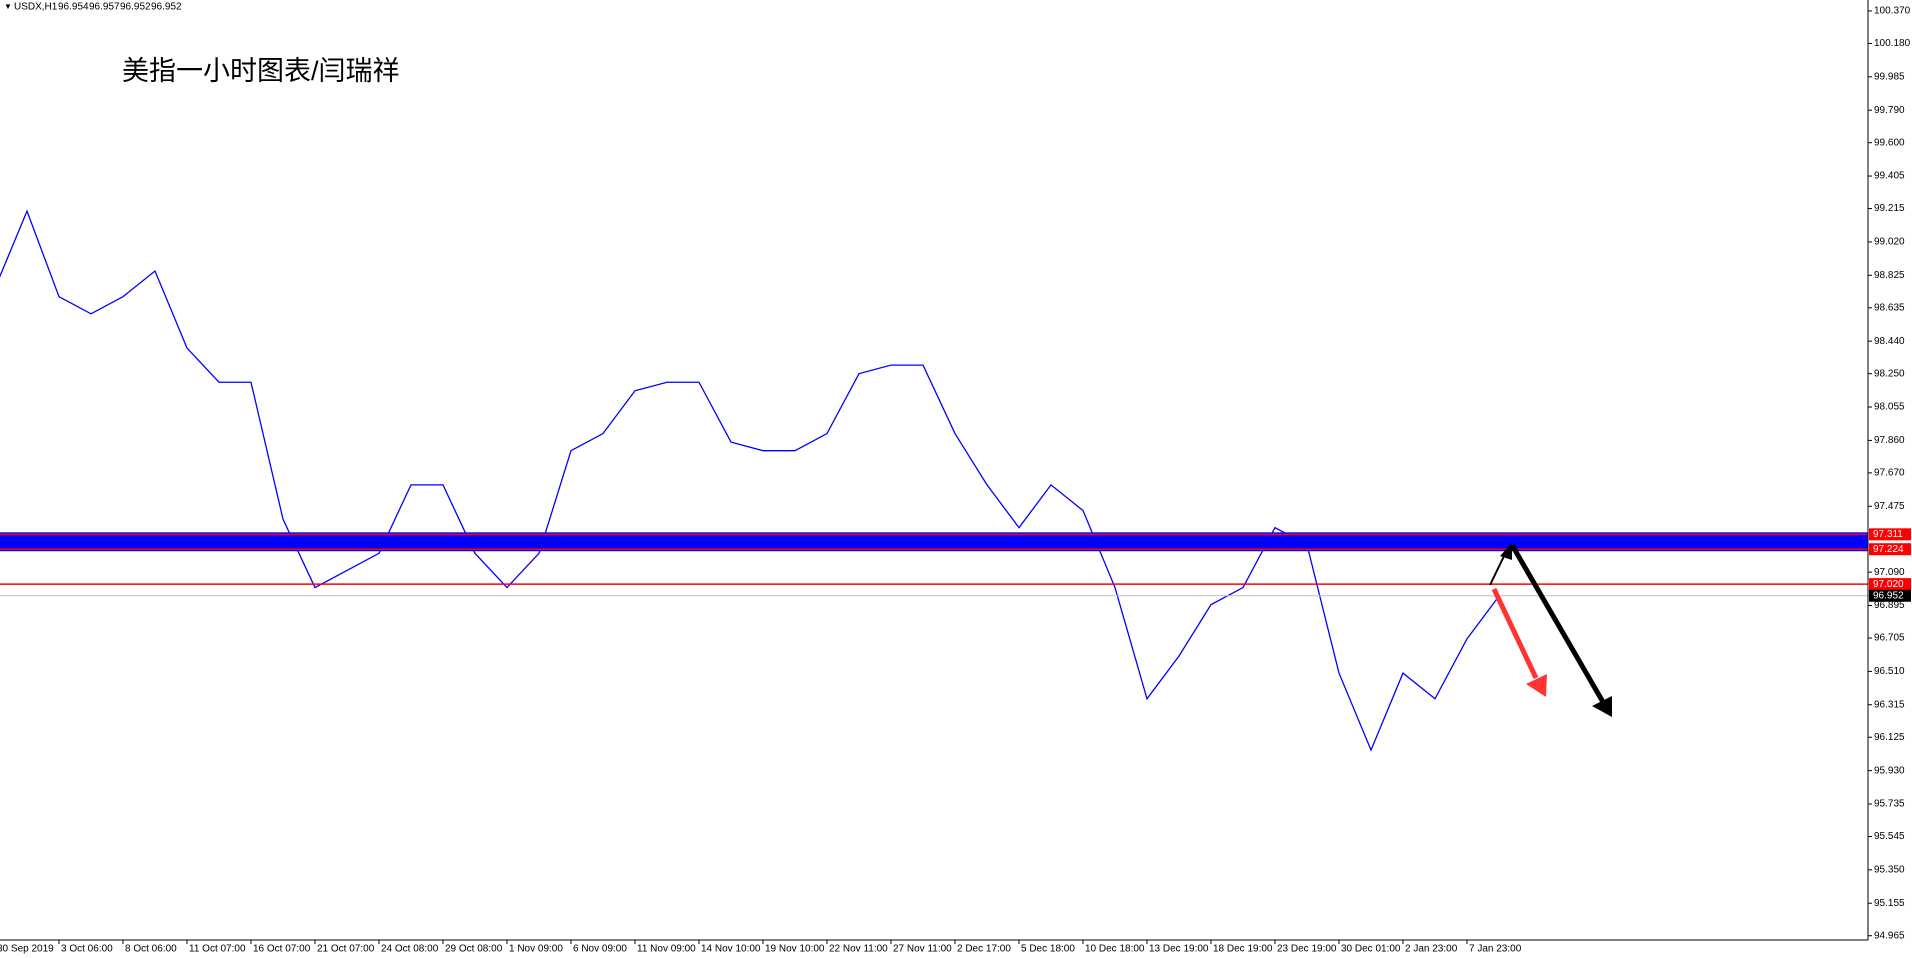 Image resolution: width=1912 pixels, height=958 pixels. I want to click on price-box-label: 97.224, so click(1888, 549).